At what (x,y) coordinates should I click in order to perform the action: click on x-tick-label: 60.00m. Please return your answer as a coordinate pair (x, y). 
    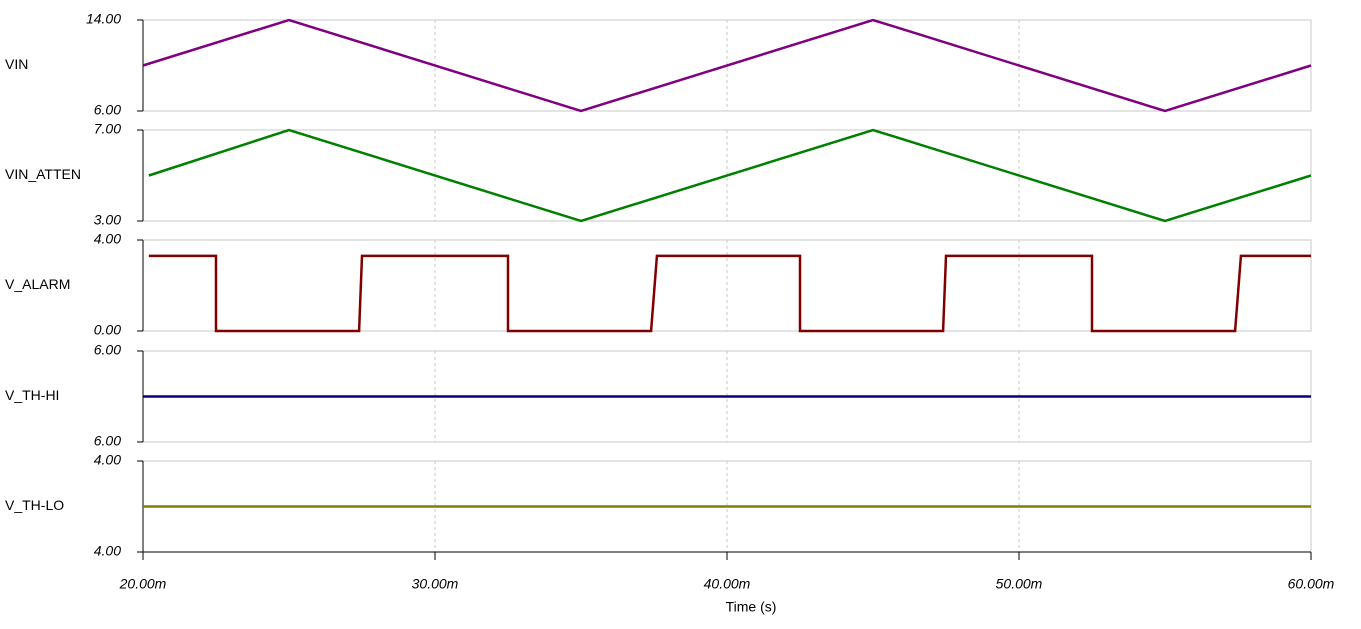
    Looking at the image, I should click on (1311, 584).